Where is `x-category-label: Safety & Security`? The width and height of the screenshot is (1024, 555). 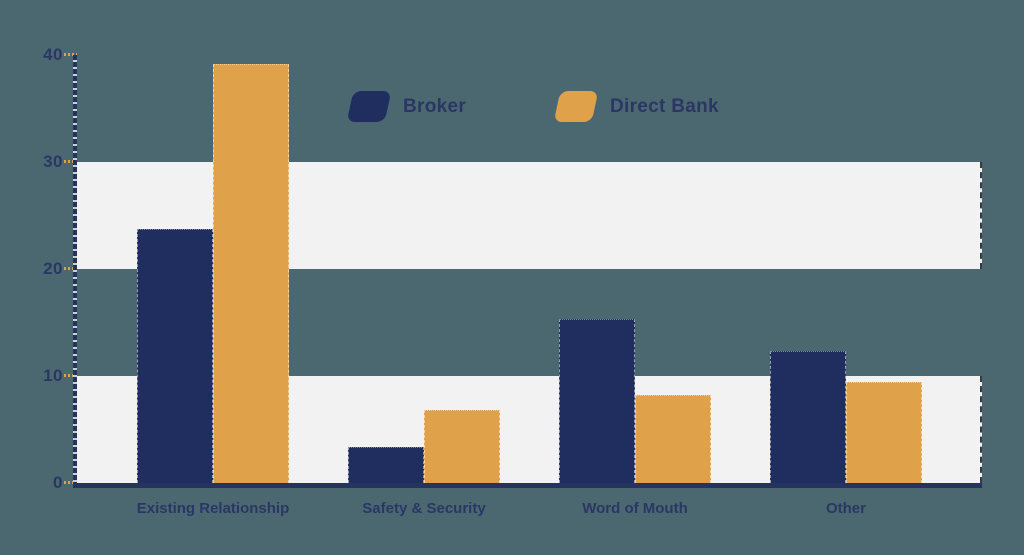 x-category-label: Safety & Security is located at coordinates (424, 508).